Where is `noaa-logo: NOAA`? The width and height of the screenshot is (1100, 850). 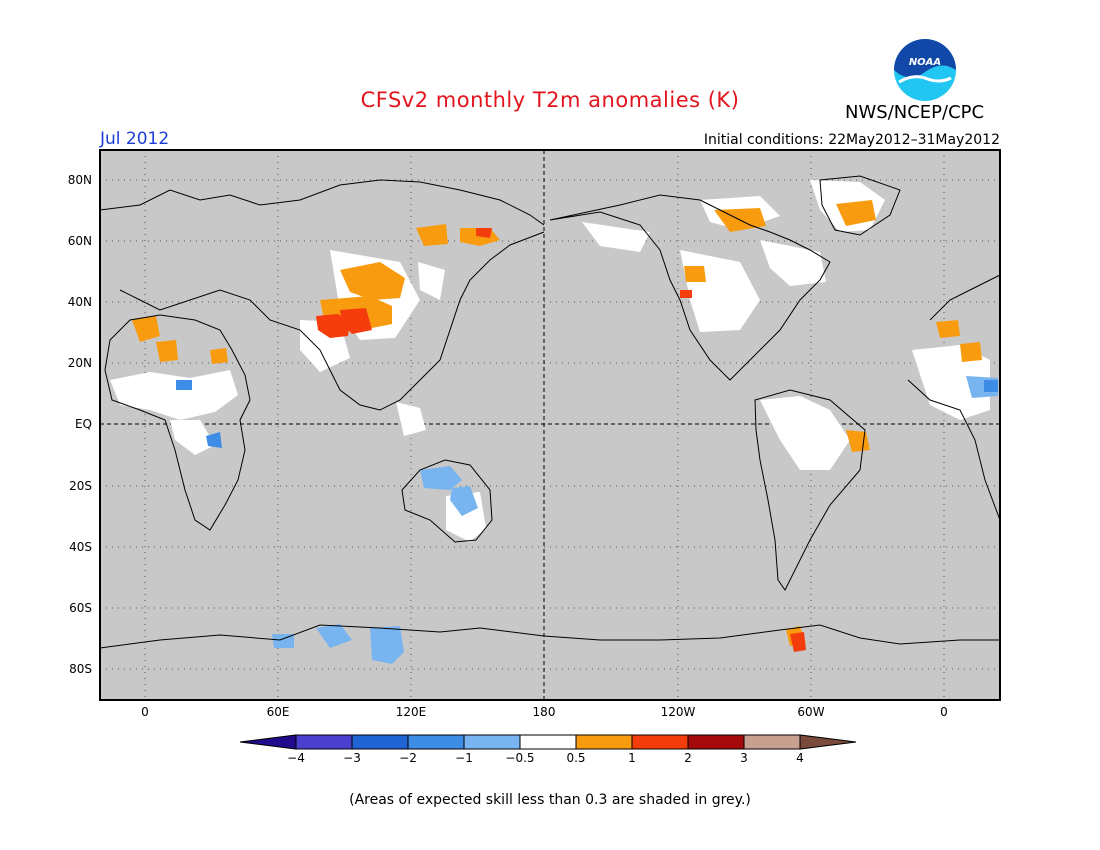
noaa-logo: NOAA is located at coordinates (925, 70).